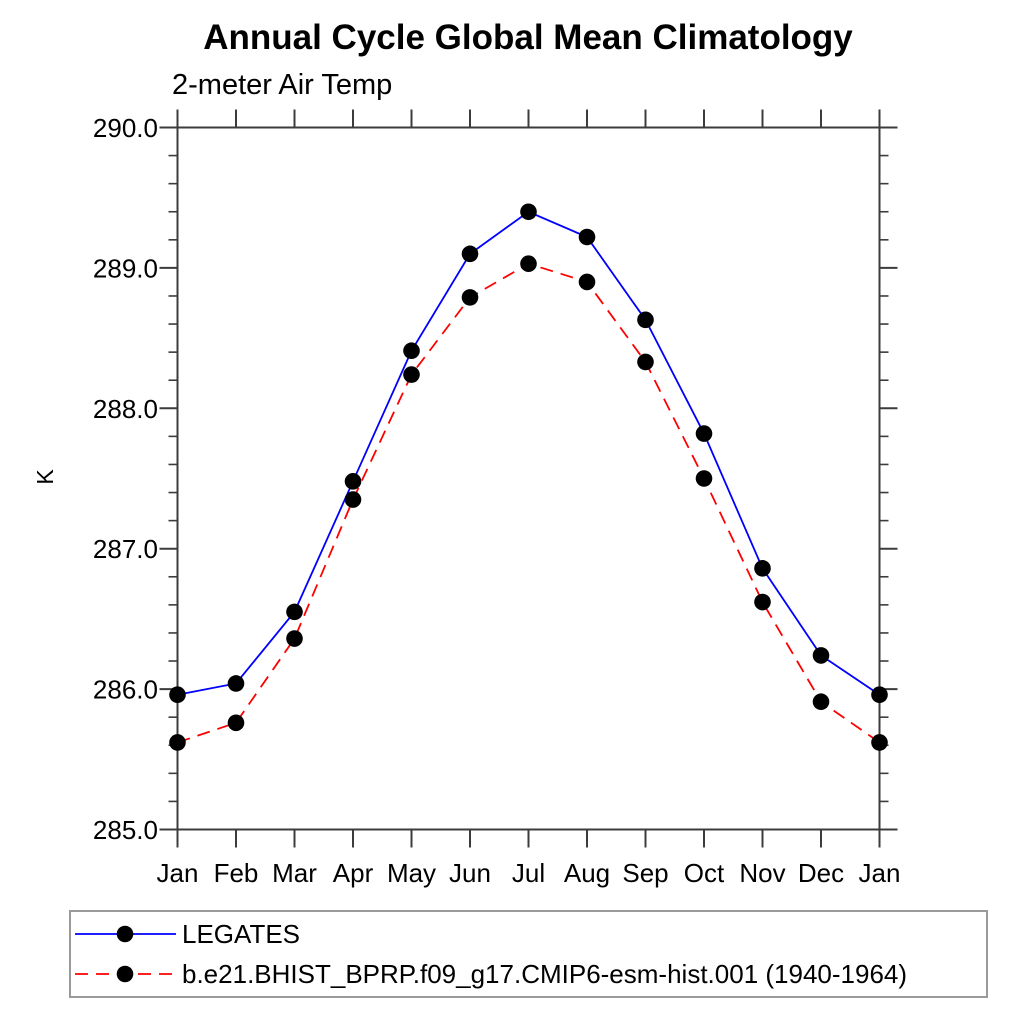 This screenshot has height=1024, width=1024. I want to click on y-tick-label: 287.0, so click(125, 549).